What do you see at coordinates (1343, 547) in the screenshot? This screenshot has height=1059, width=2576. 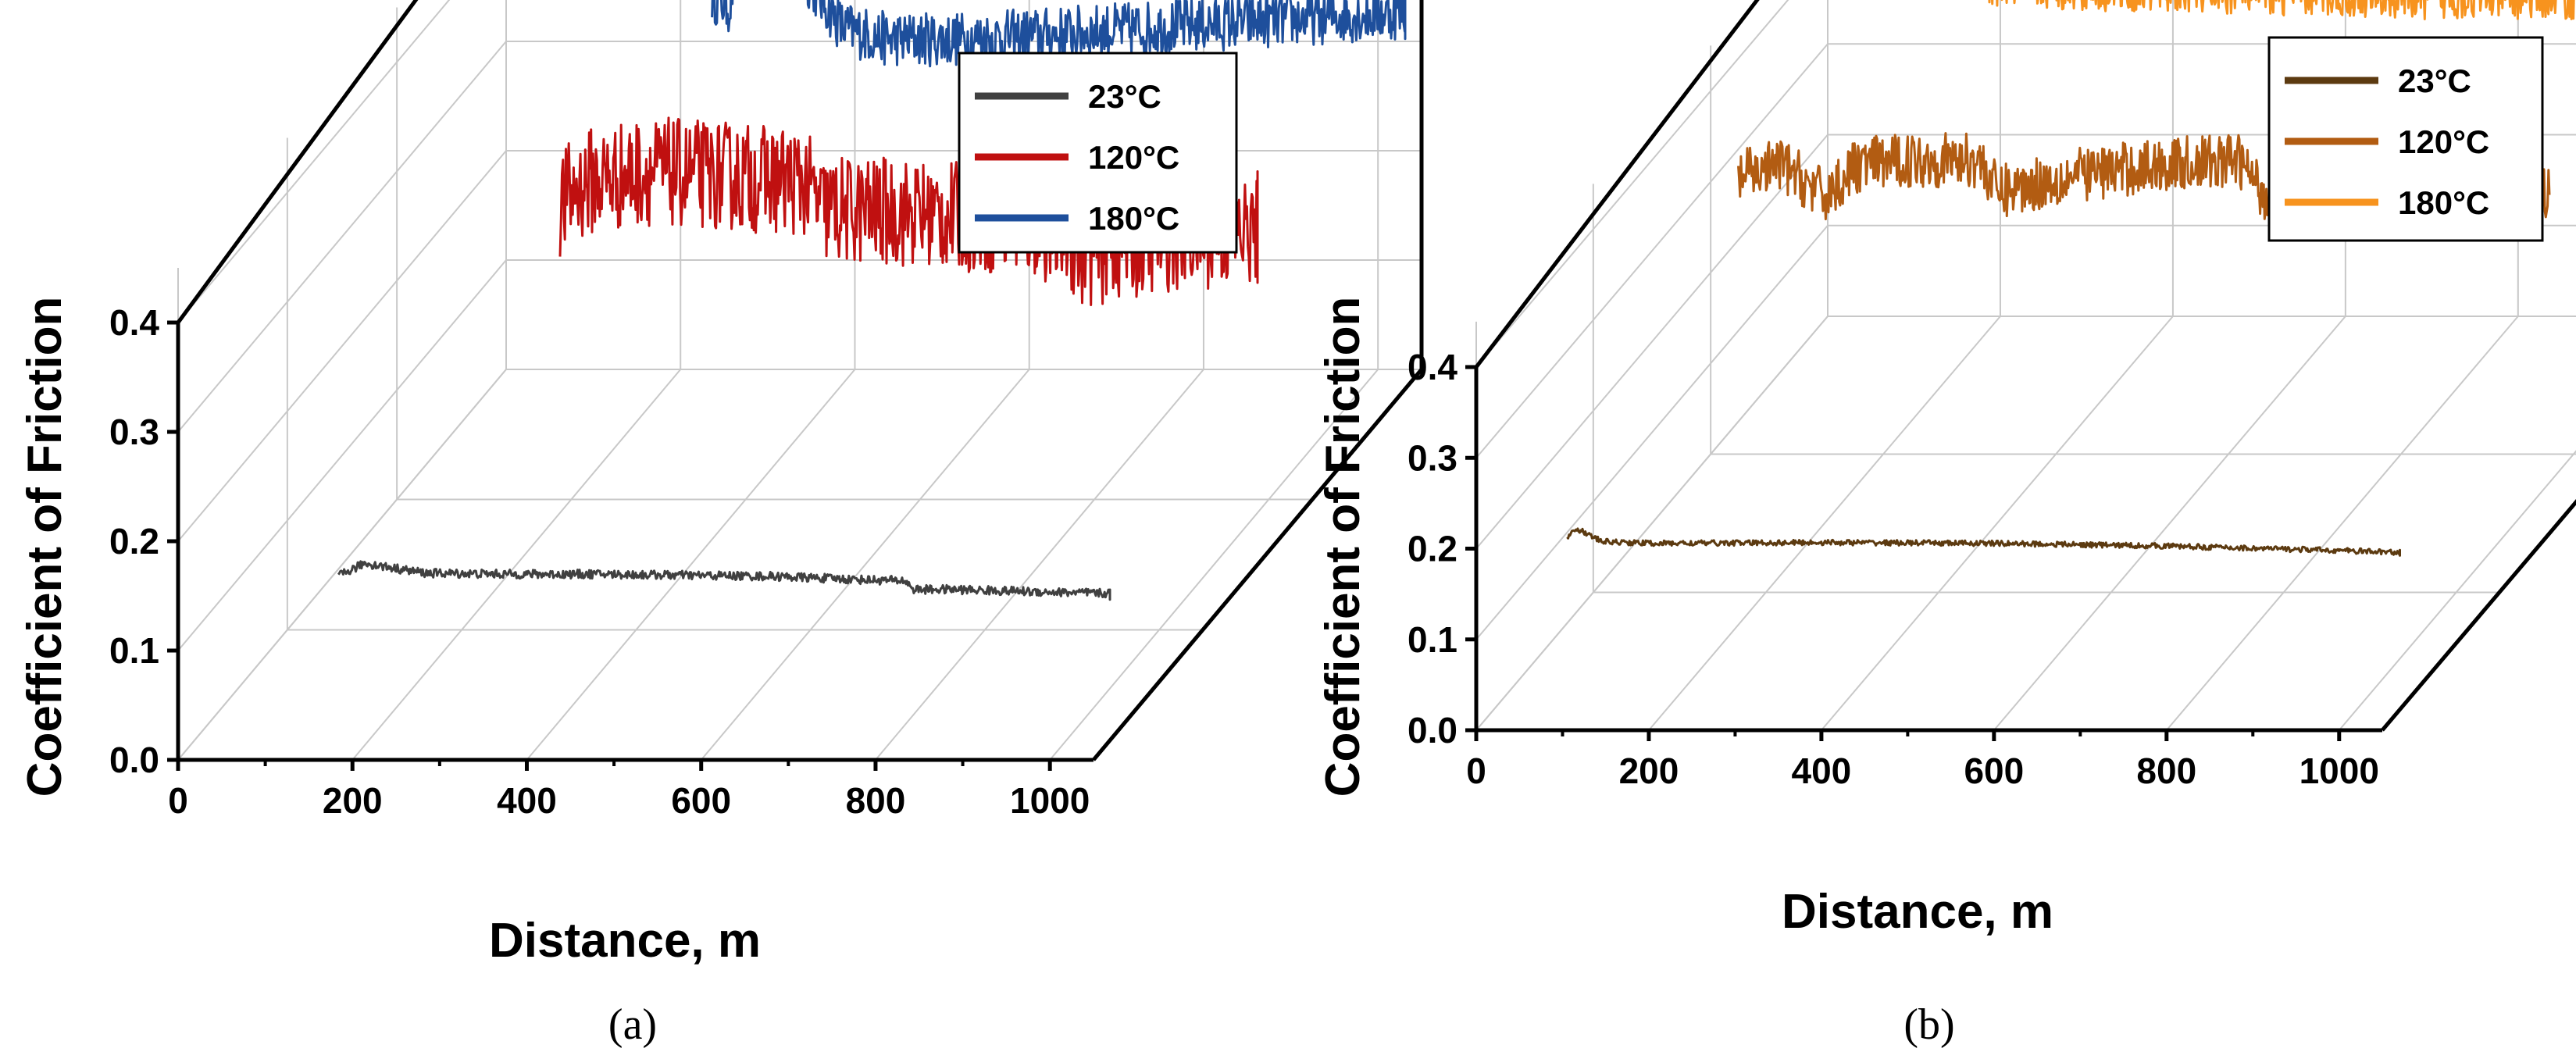 I see `y-axis-title-b: Coefficient of Friction` at bounding box center [1343, 547].